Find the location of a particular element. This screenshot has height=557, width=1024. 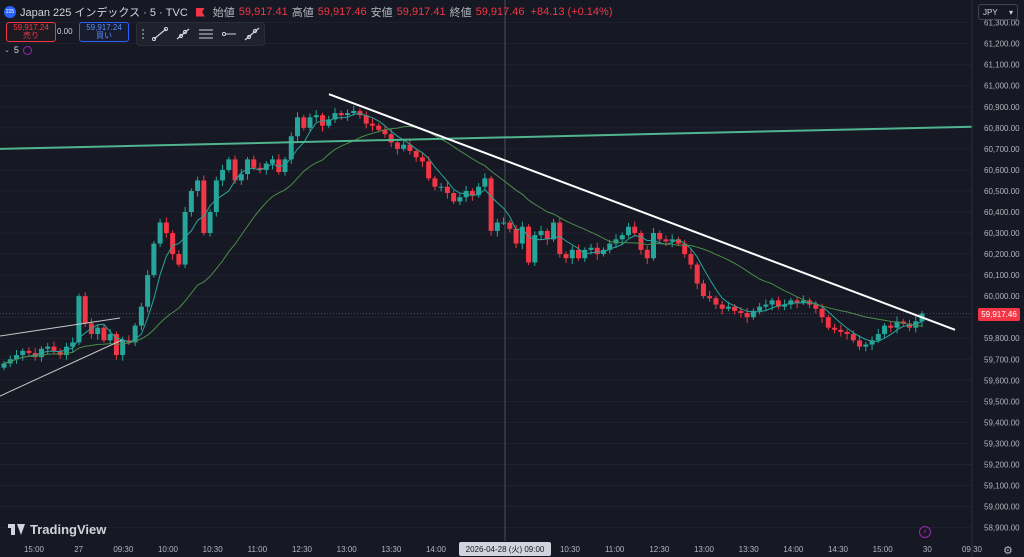

y-tick-label: 61,000.00 is located at coordinates (1002, 86).